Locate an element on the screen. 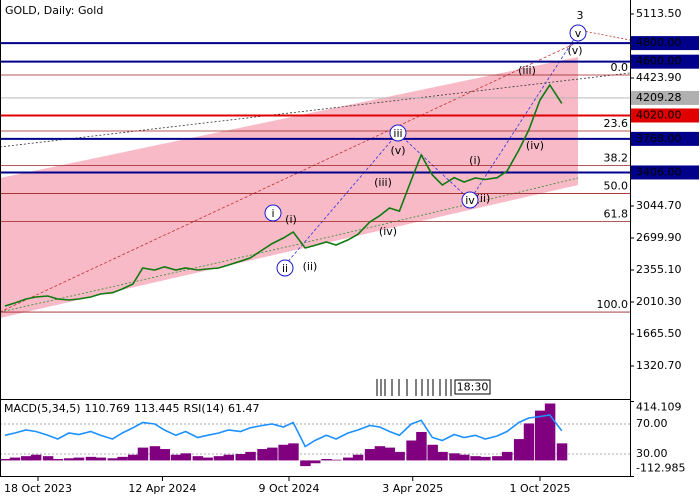 Image resolution: width=700 pixels, height=500 pixels. indicator-value: MACD(5,34,5) is located at coordinates (42, 408).